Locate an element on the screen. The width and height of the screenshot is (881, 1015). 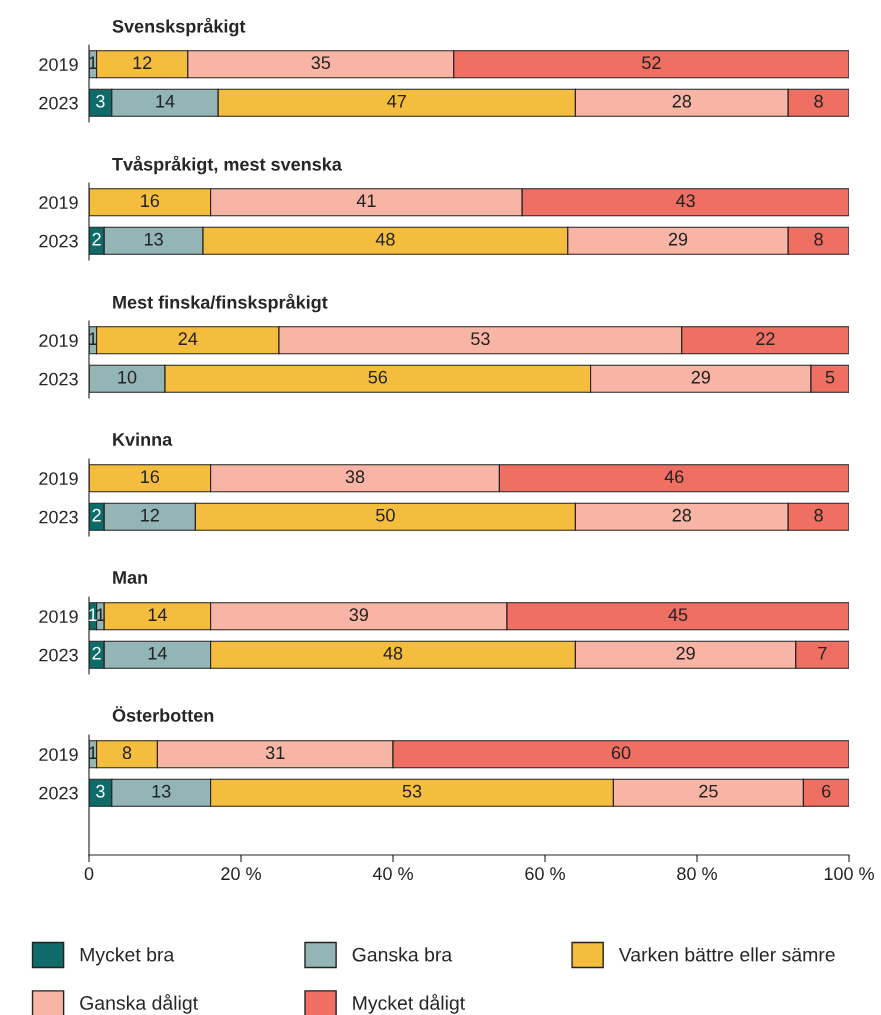
data-label: 47 is located at coordinates (396, 101).